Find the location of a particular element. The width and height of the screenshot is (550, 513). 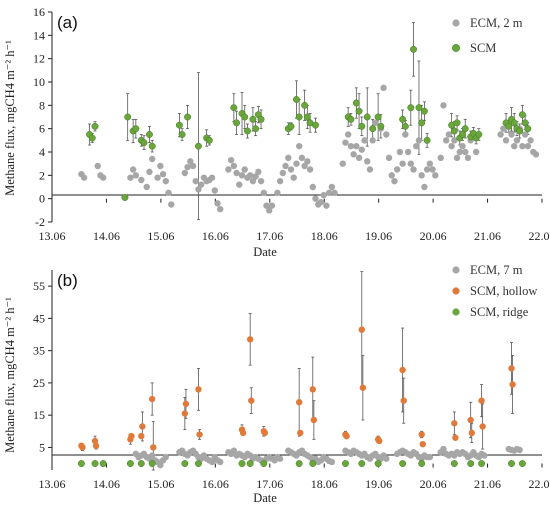

x-tick-label: 20.06 is located at coordinates (433, 484).